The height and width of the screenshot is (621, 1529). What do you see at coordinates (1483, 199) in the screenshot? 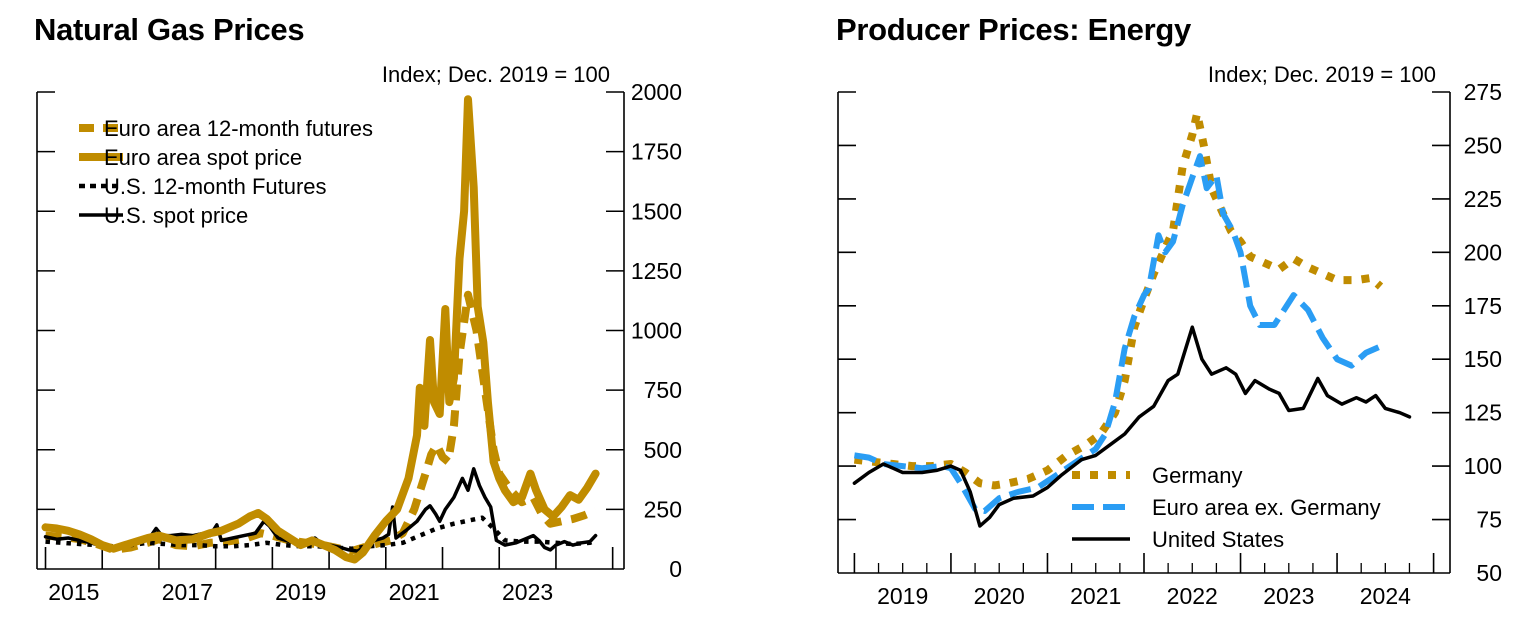
I see `right-y-tick-label: 225` at bounding box center [1483, 199].